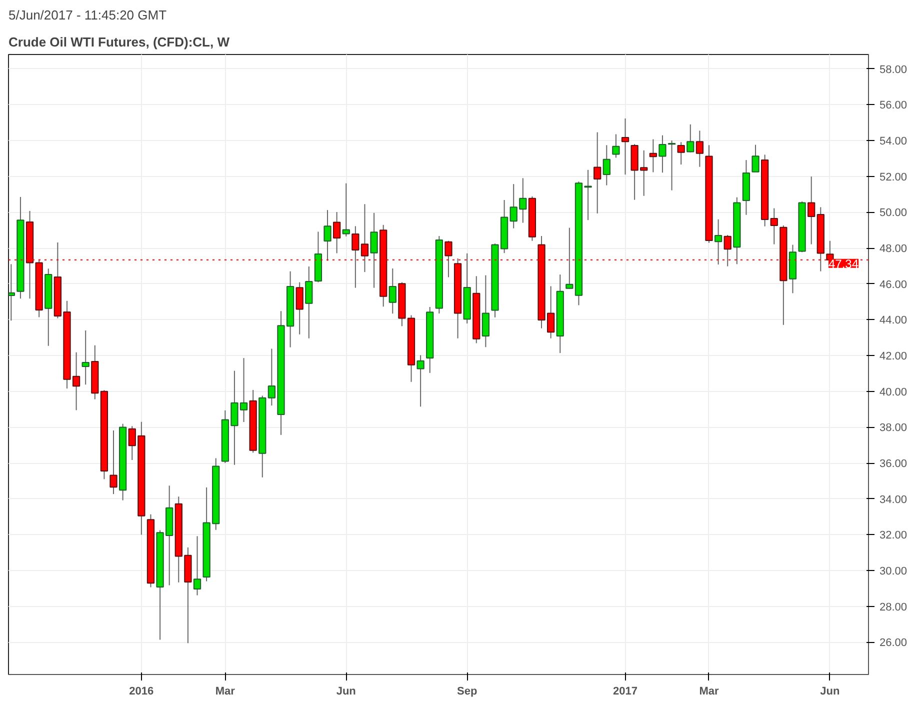 The width and height of the screenshot is (918, 706). What do you see at coordinates (894, 356) in the screenshot?
I see `y-tick-label: 42.00` at bounding box center [894, 356].